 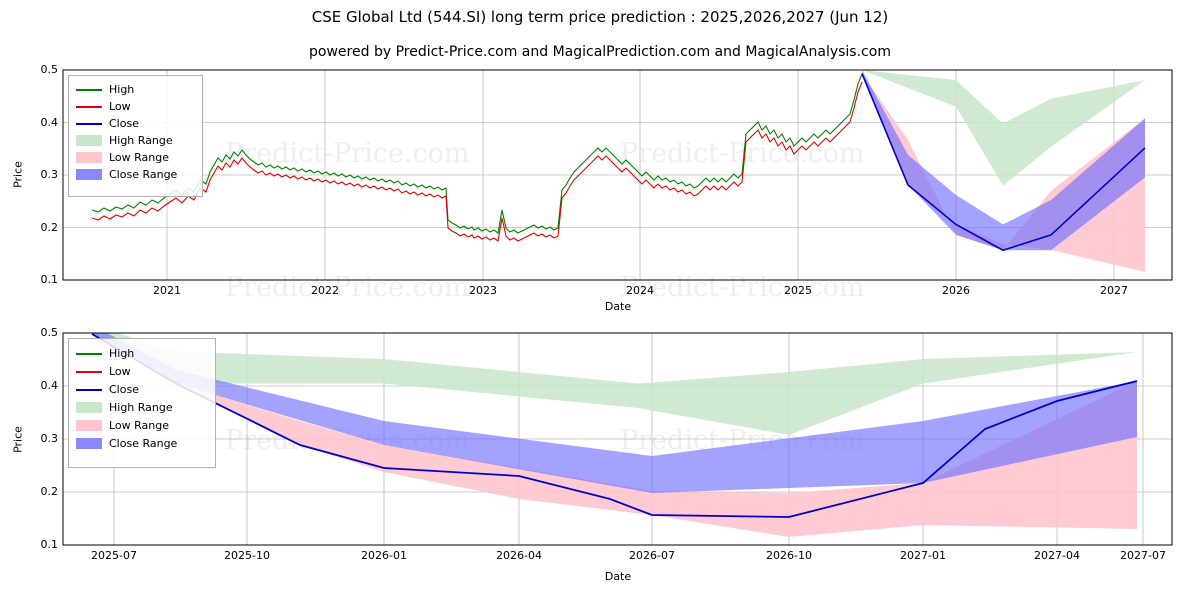 What do you see at coordinates (49, 122) in the screenshot?
I see `top-ytick: 0.4` at bounding box center [49, 122].